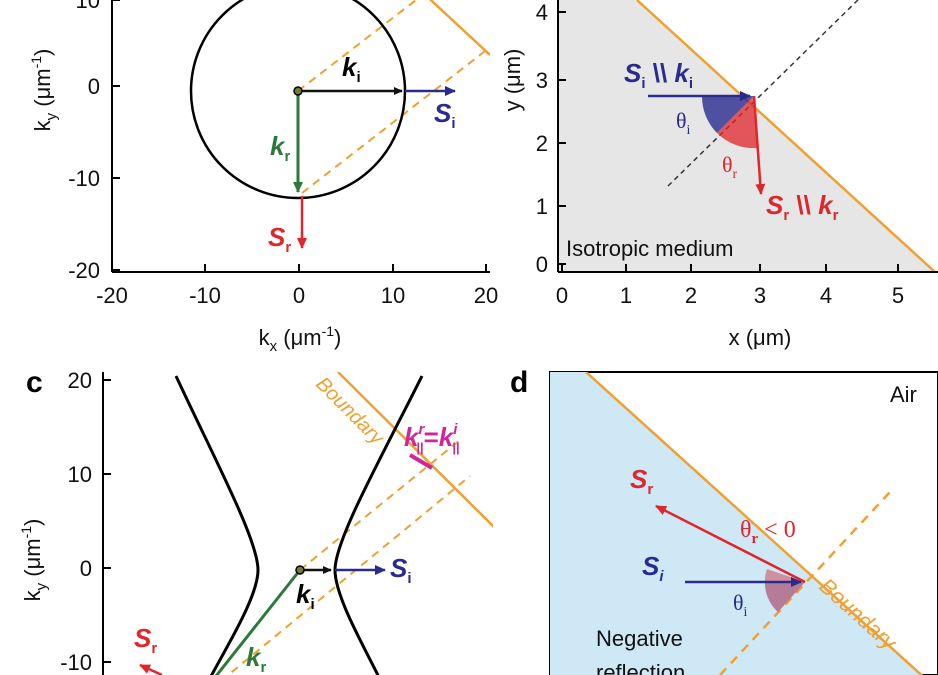  Describe the element at coordinates (760, 337) in the screenshot. I see `b-xlabel: x (μm)` at that location.